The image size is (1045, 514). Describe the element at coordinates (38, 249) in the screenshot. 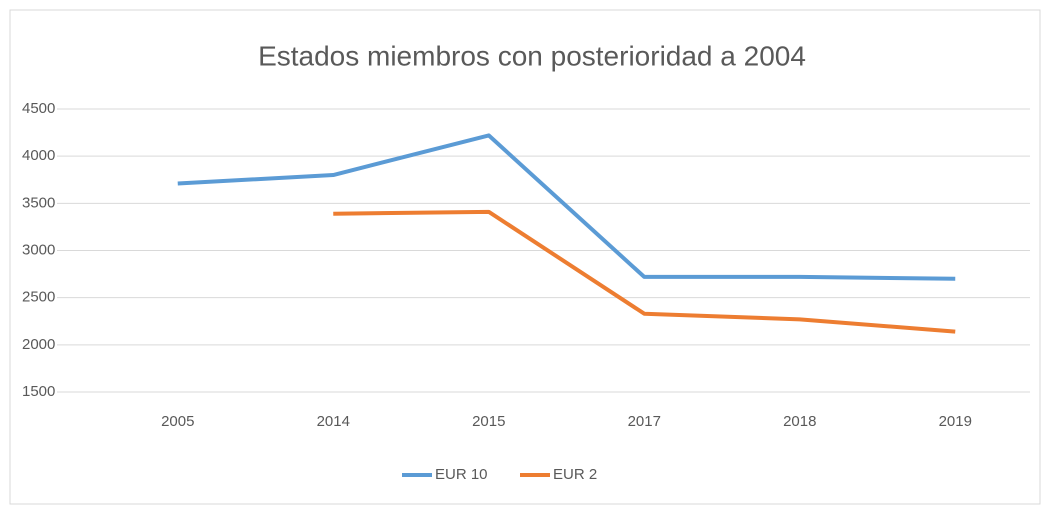

I see `y-tick-label: 3000` at that location.